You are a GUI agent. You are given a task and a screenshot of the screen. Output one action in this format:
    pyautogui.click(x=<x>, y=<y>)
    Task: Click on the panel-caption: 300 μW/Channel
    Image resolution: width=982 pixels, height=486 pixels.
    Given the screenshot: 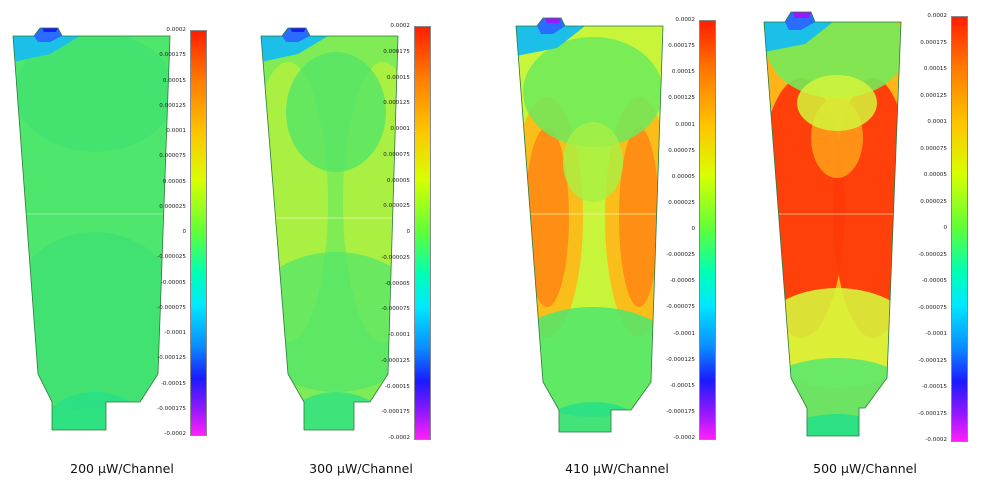 What is the action you would take?
    pyautogui.click(x=361, y=468)
    